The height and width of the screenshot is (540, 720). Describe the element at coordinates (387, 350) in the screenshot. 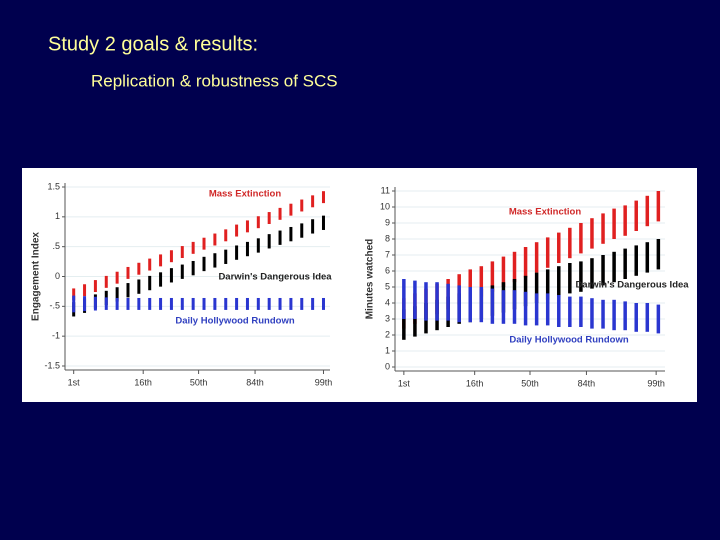

I see `y-tick-label: 1` at that location.